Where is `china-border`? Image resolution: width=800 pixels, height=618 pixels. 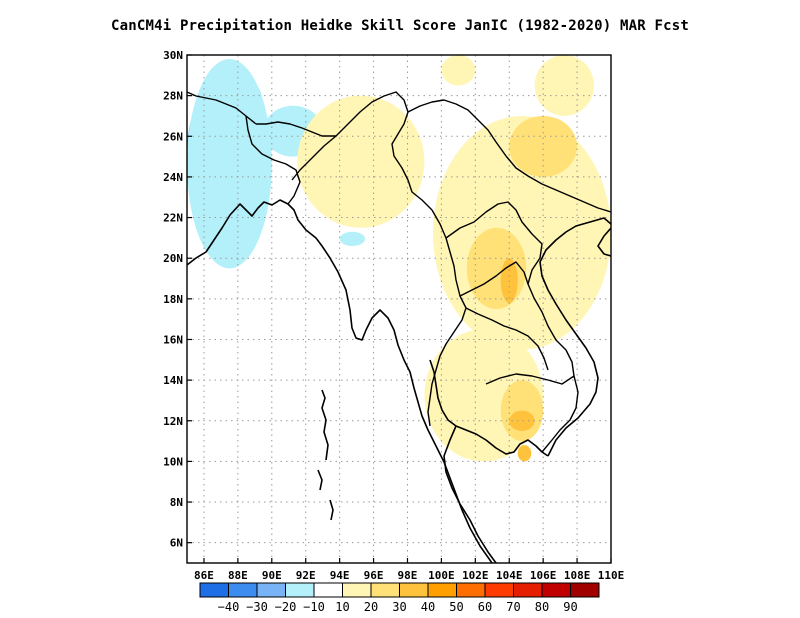
china-border is located at coordinates (509, 156).